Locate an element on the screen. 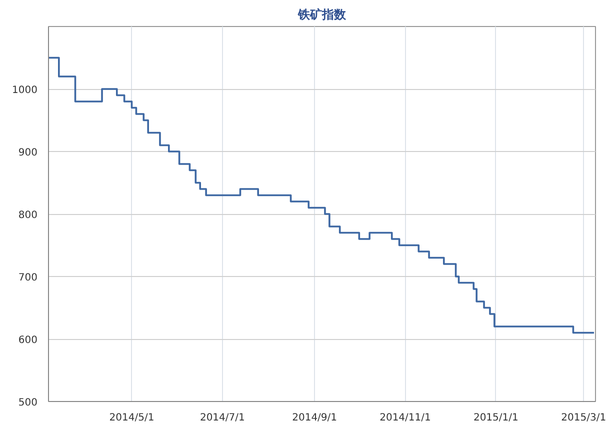  y-tick-label: 500 is located at coordinates (28, 403).